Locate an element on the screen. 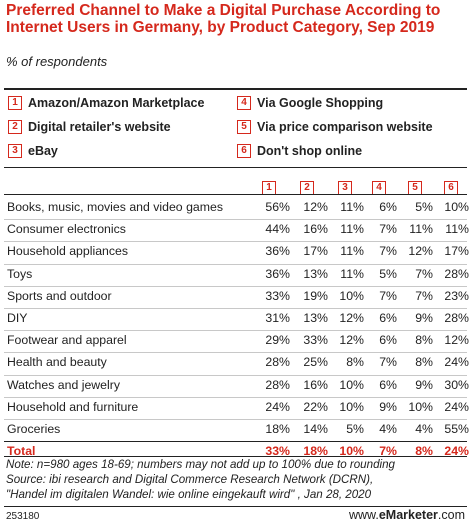  cell-col-3: 5% is located at coordinates (355, 429).